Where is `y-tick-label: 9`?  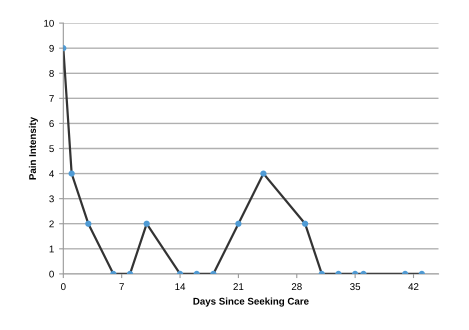 y-tick-label: 9 is located at coordinates (51, 48).